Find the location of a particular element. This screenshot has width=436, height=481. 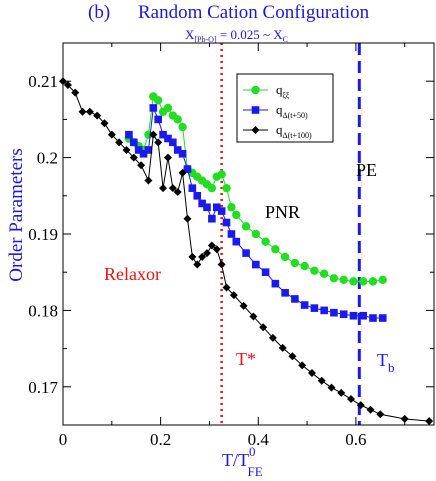

annotation-pnr: PNR is located at coordinates (282, 212).